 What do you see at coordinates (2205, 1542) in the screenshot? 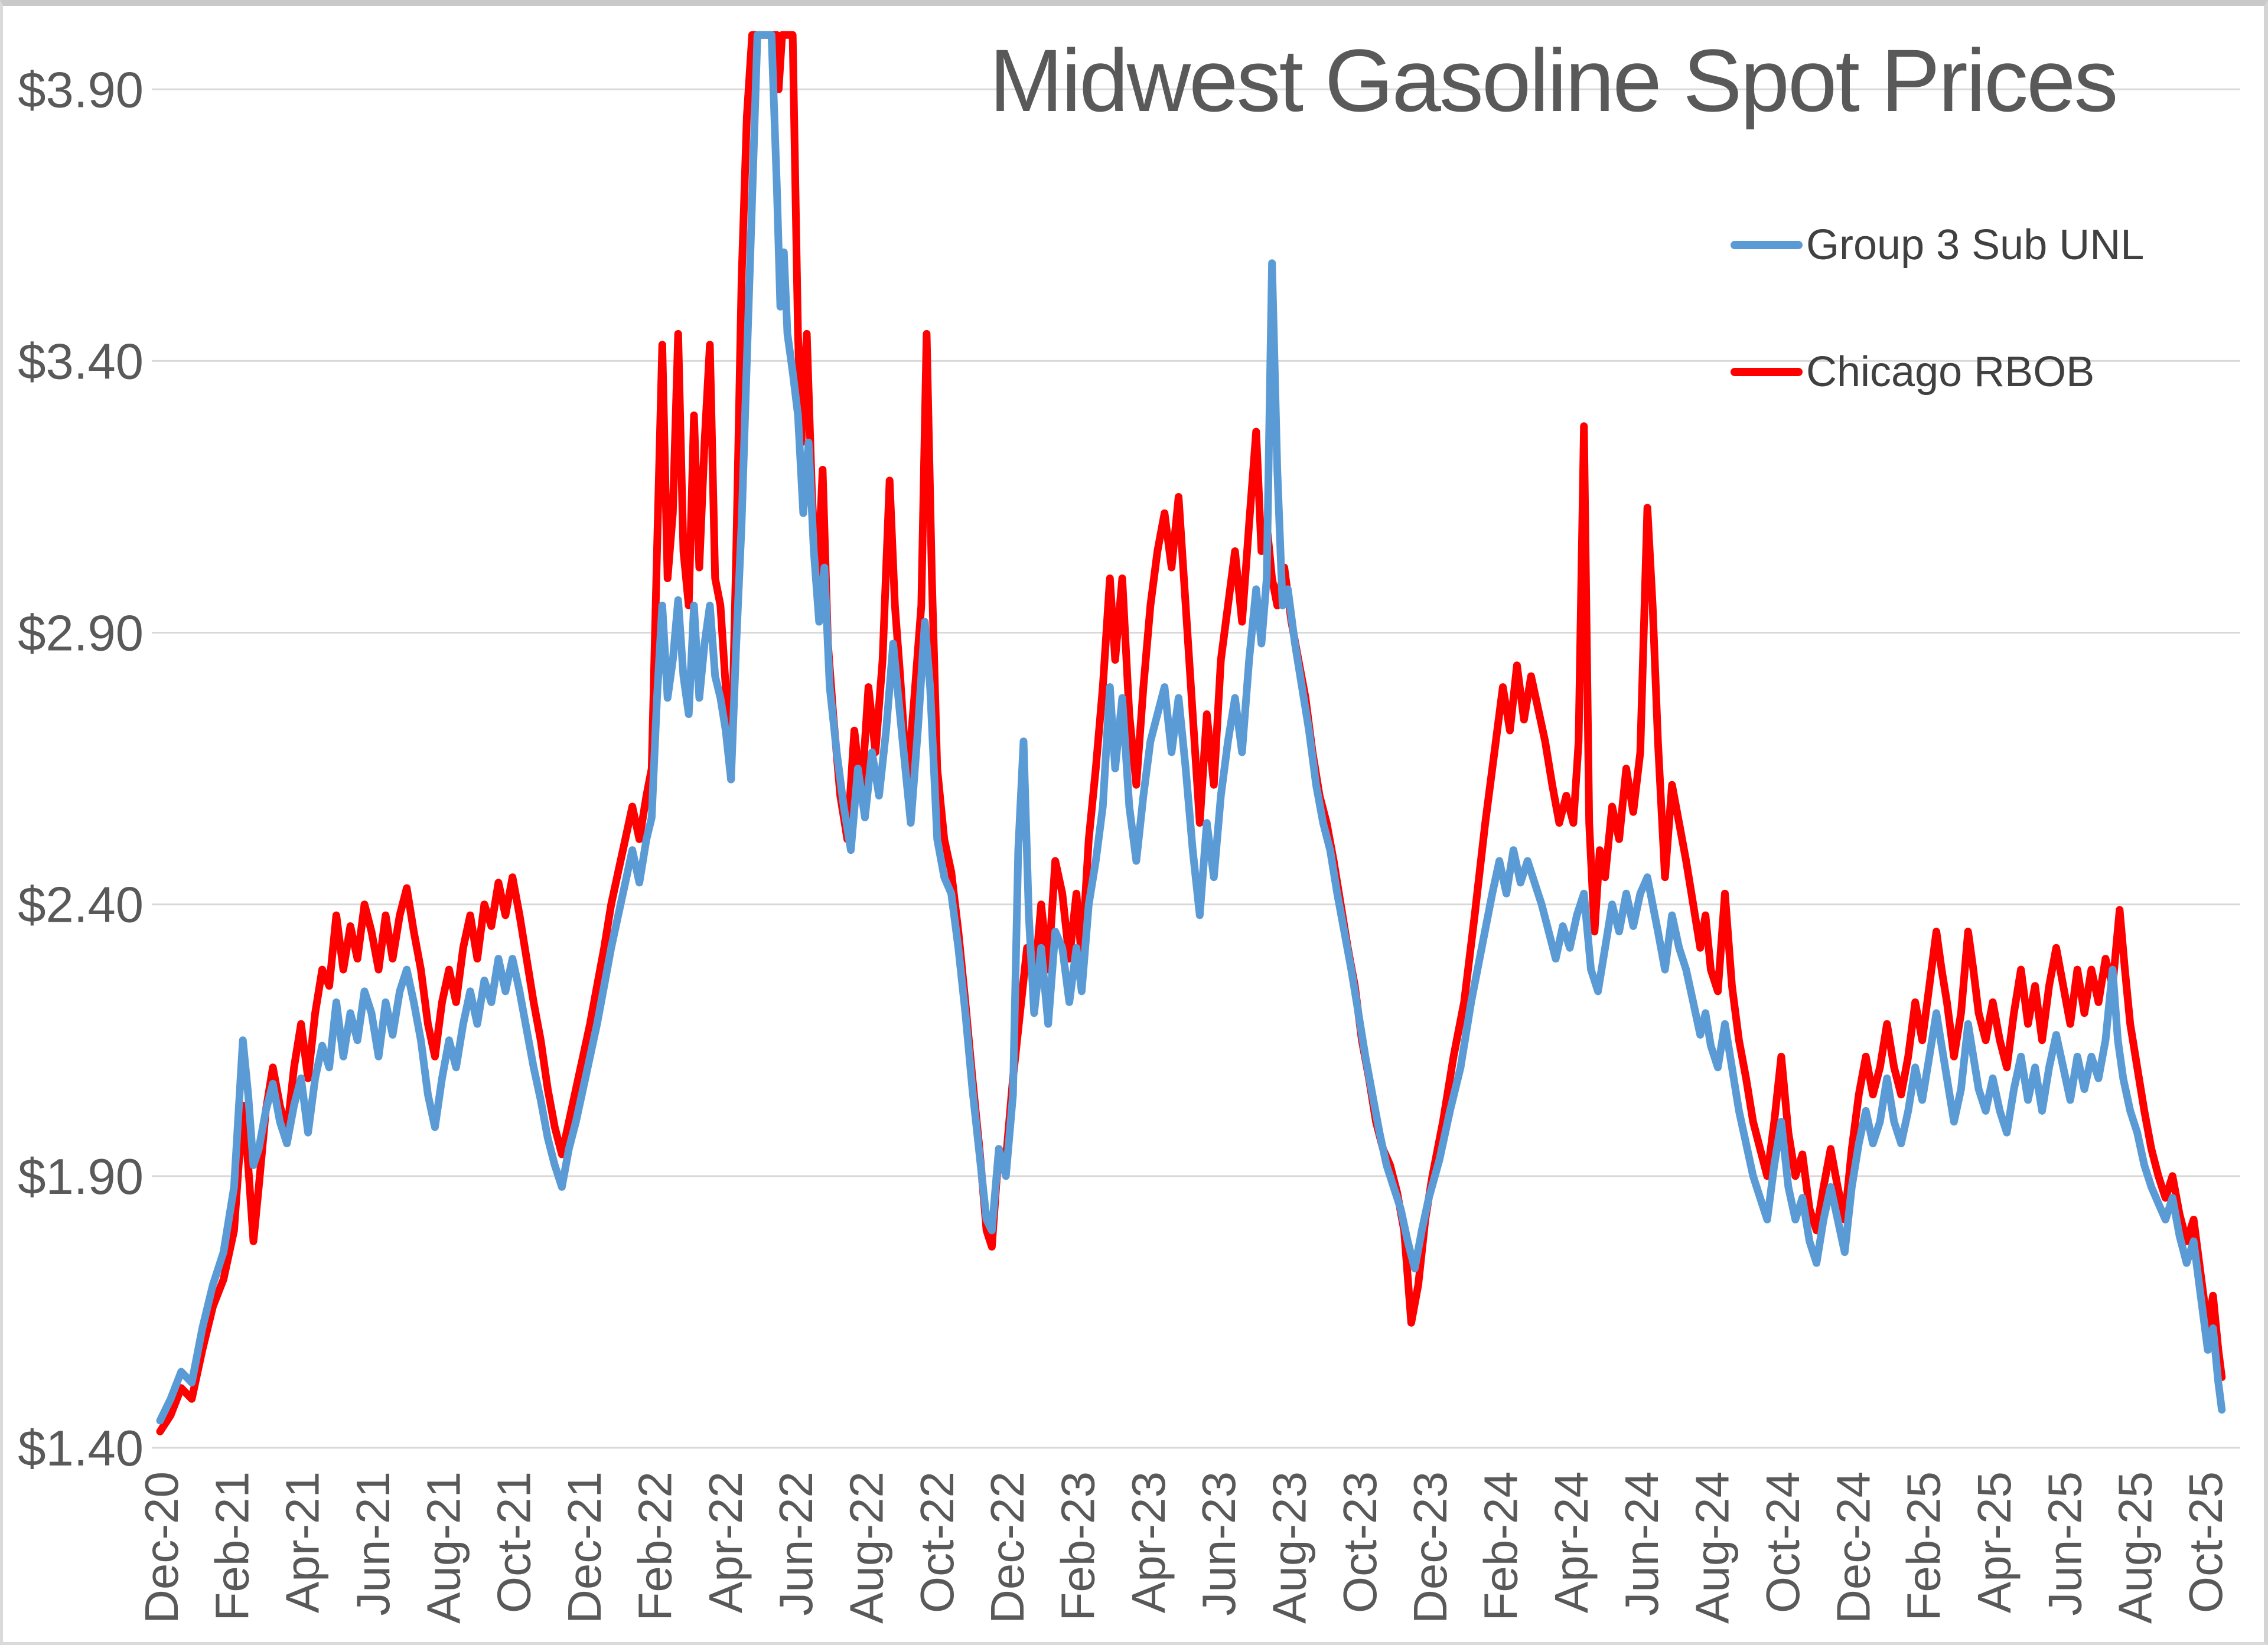
I see `x-tick-label: Oct-25` at bounding box center [2205, 1542].